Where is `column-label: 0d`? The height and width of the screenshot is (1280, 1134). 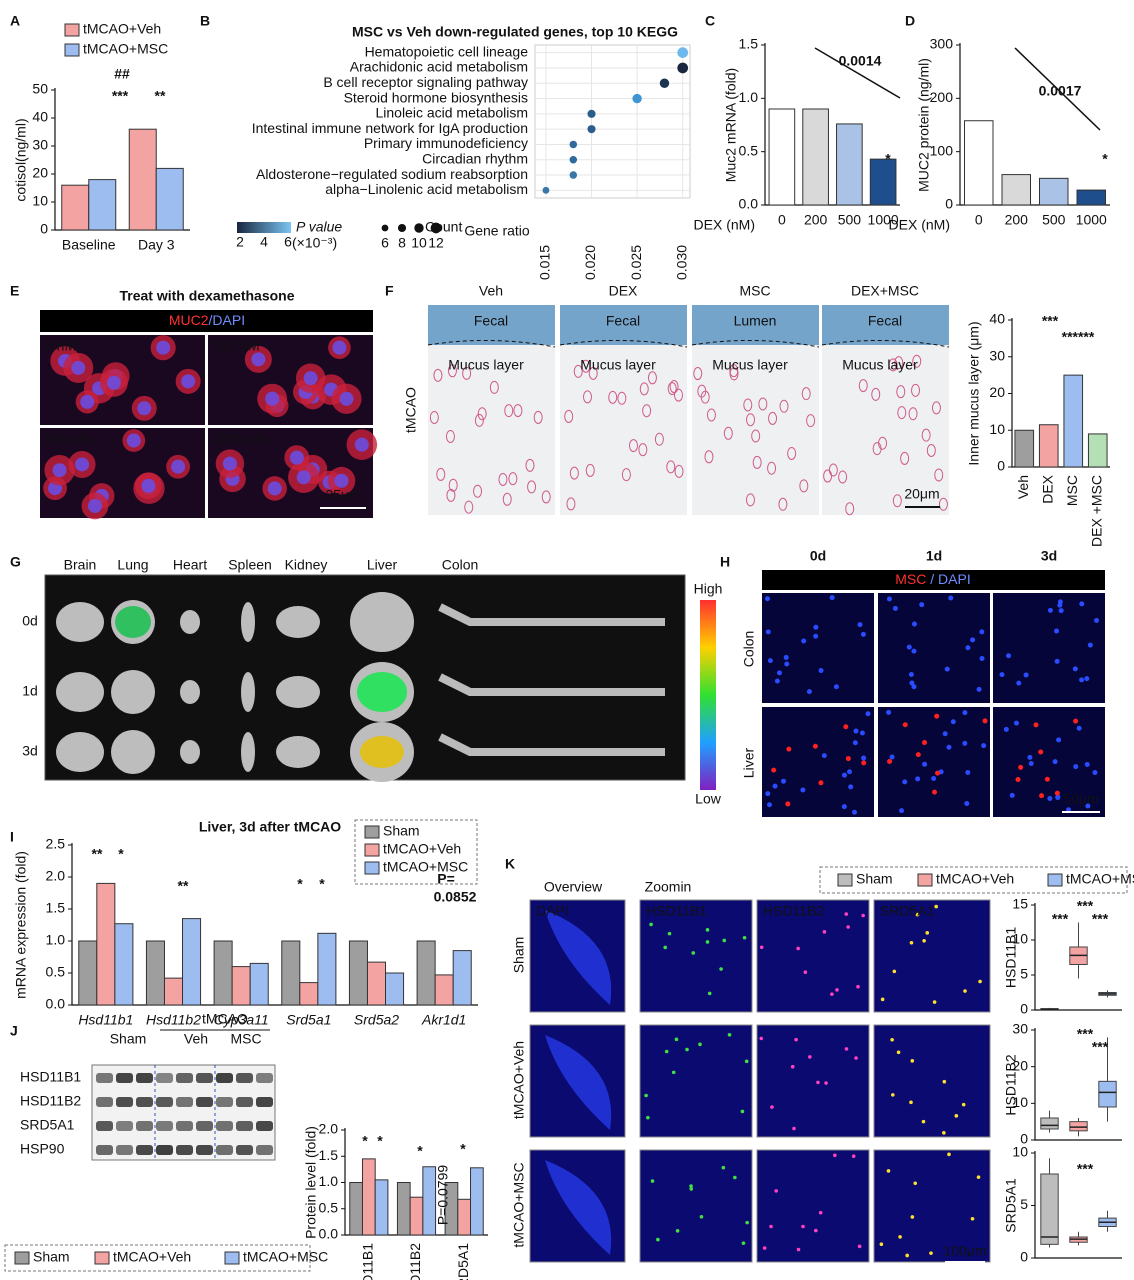
column-label: 0d is located at coordinates (818, 556).